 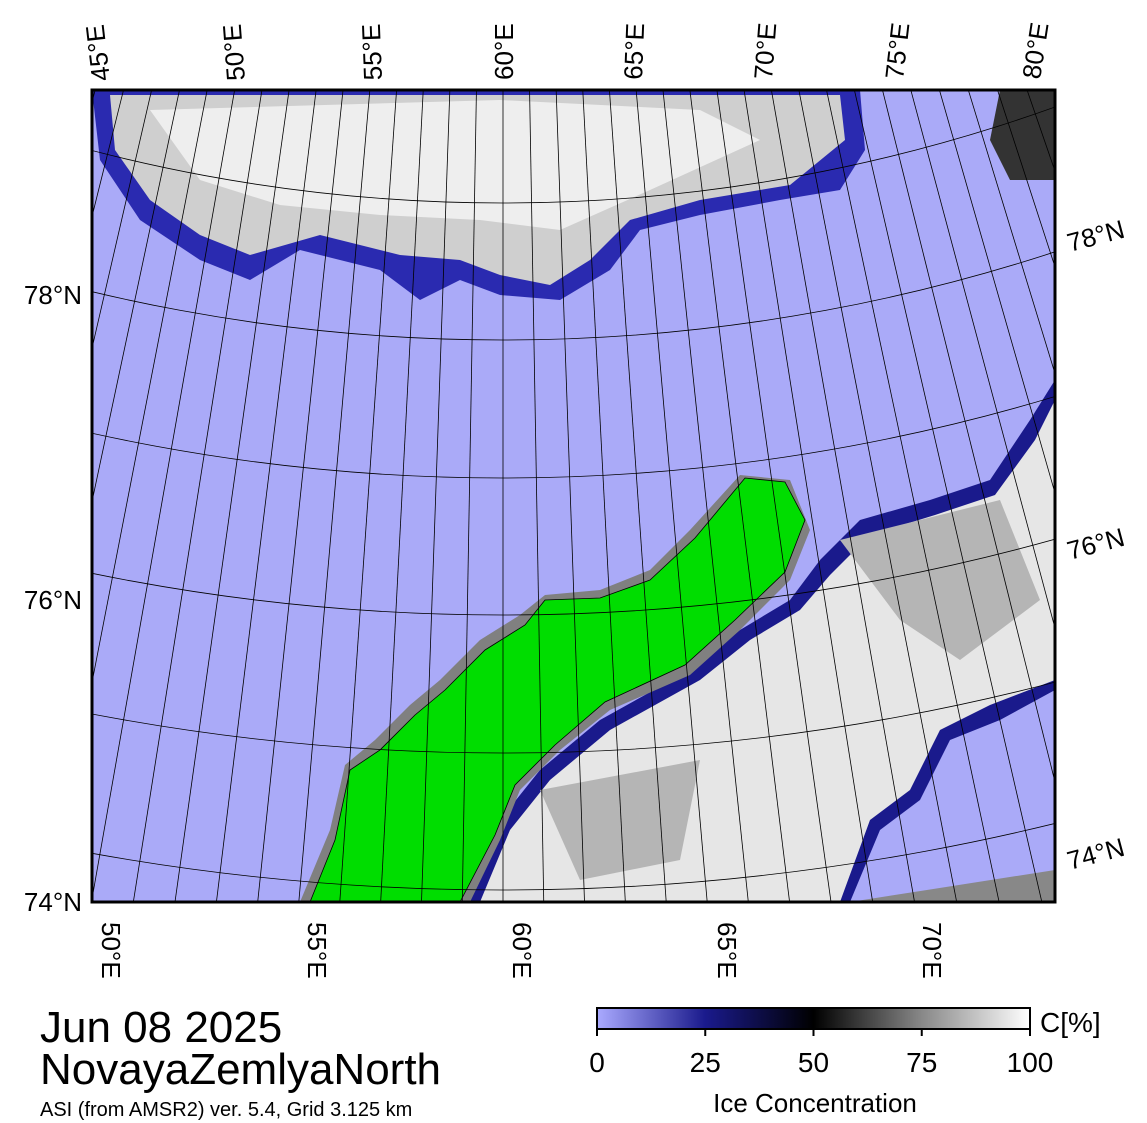 I want to click on bottom-lon-label: 65°E, so click(x=727, y=950).